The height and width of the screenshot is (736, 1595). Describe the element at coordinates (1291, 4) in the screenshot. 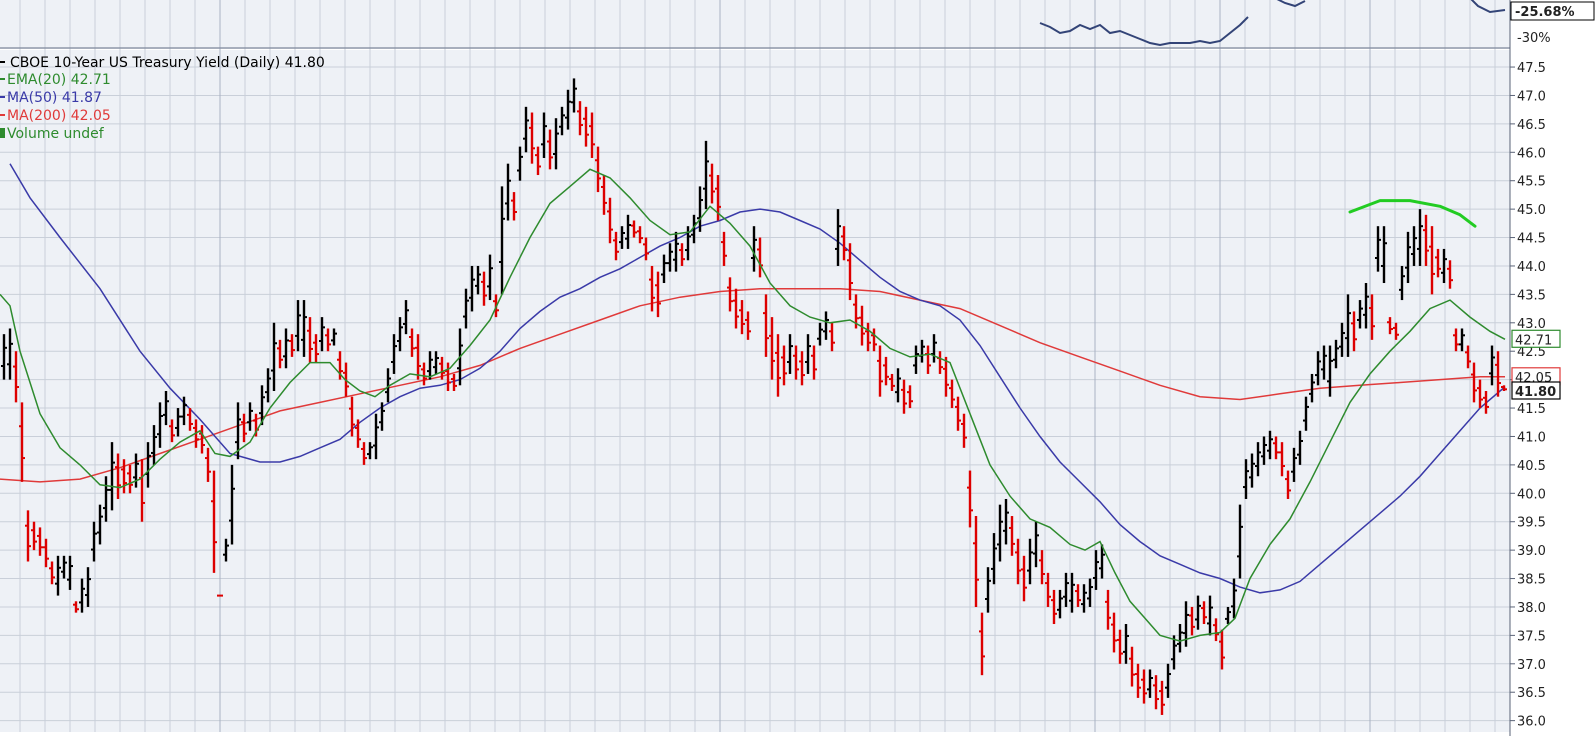

I see `top-panel-line-mid` at that location.